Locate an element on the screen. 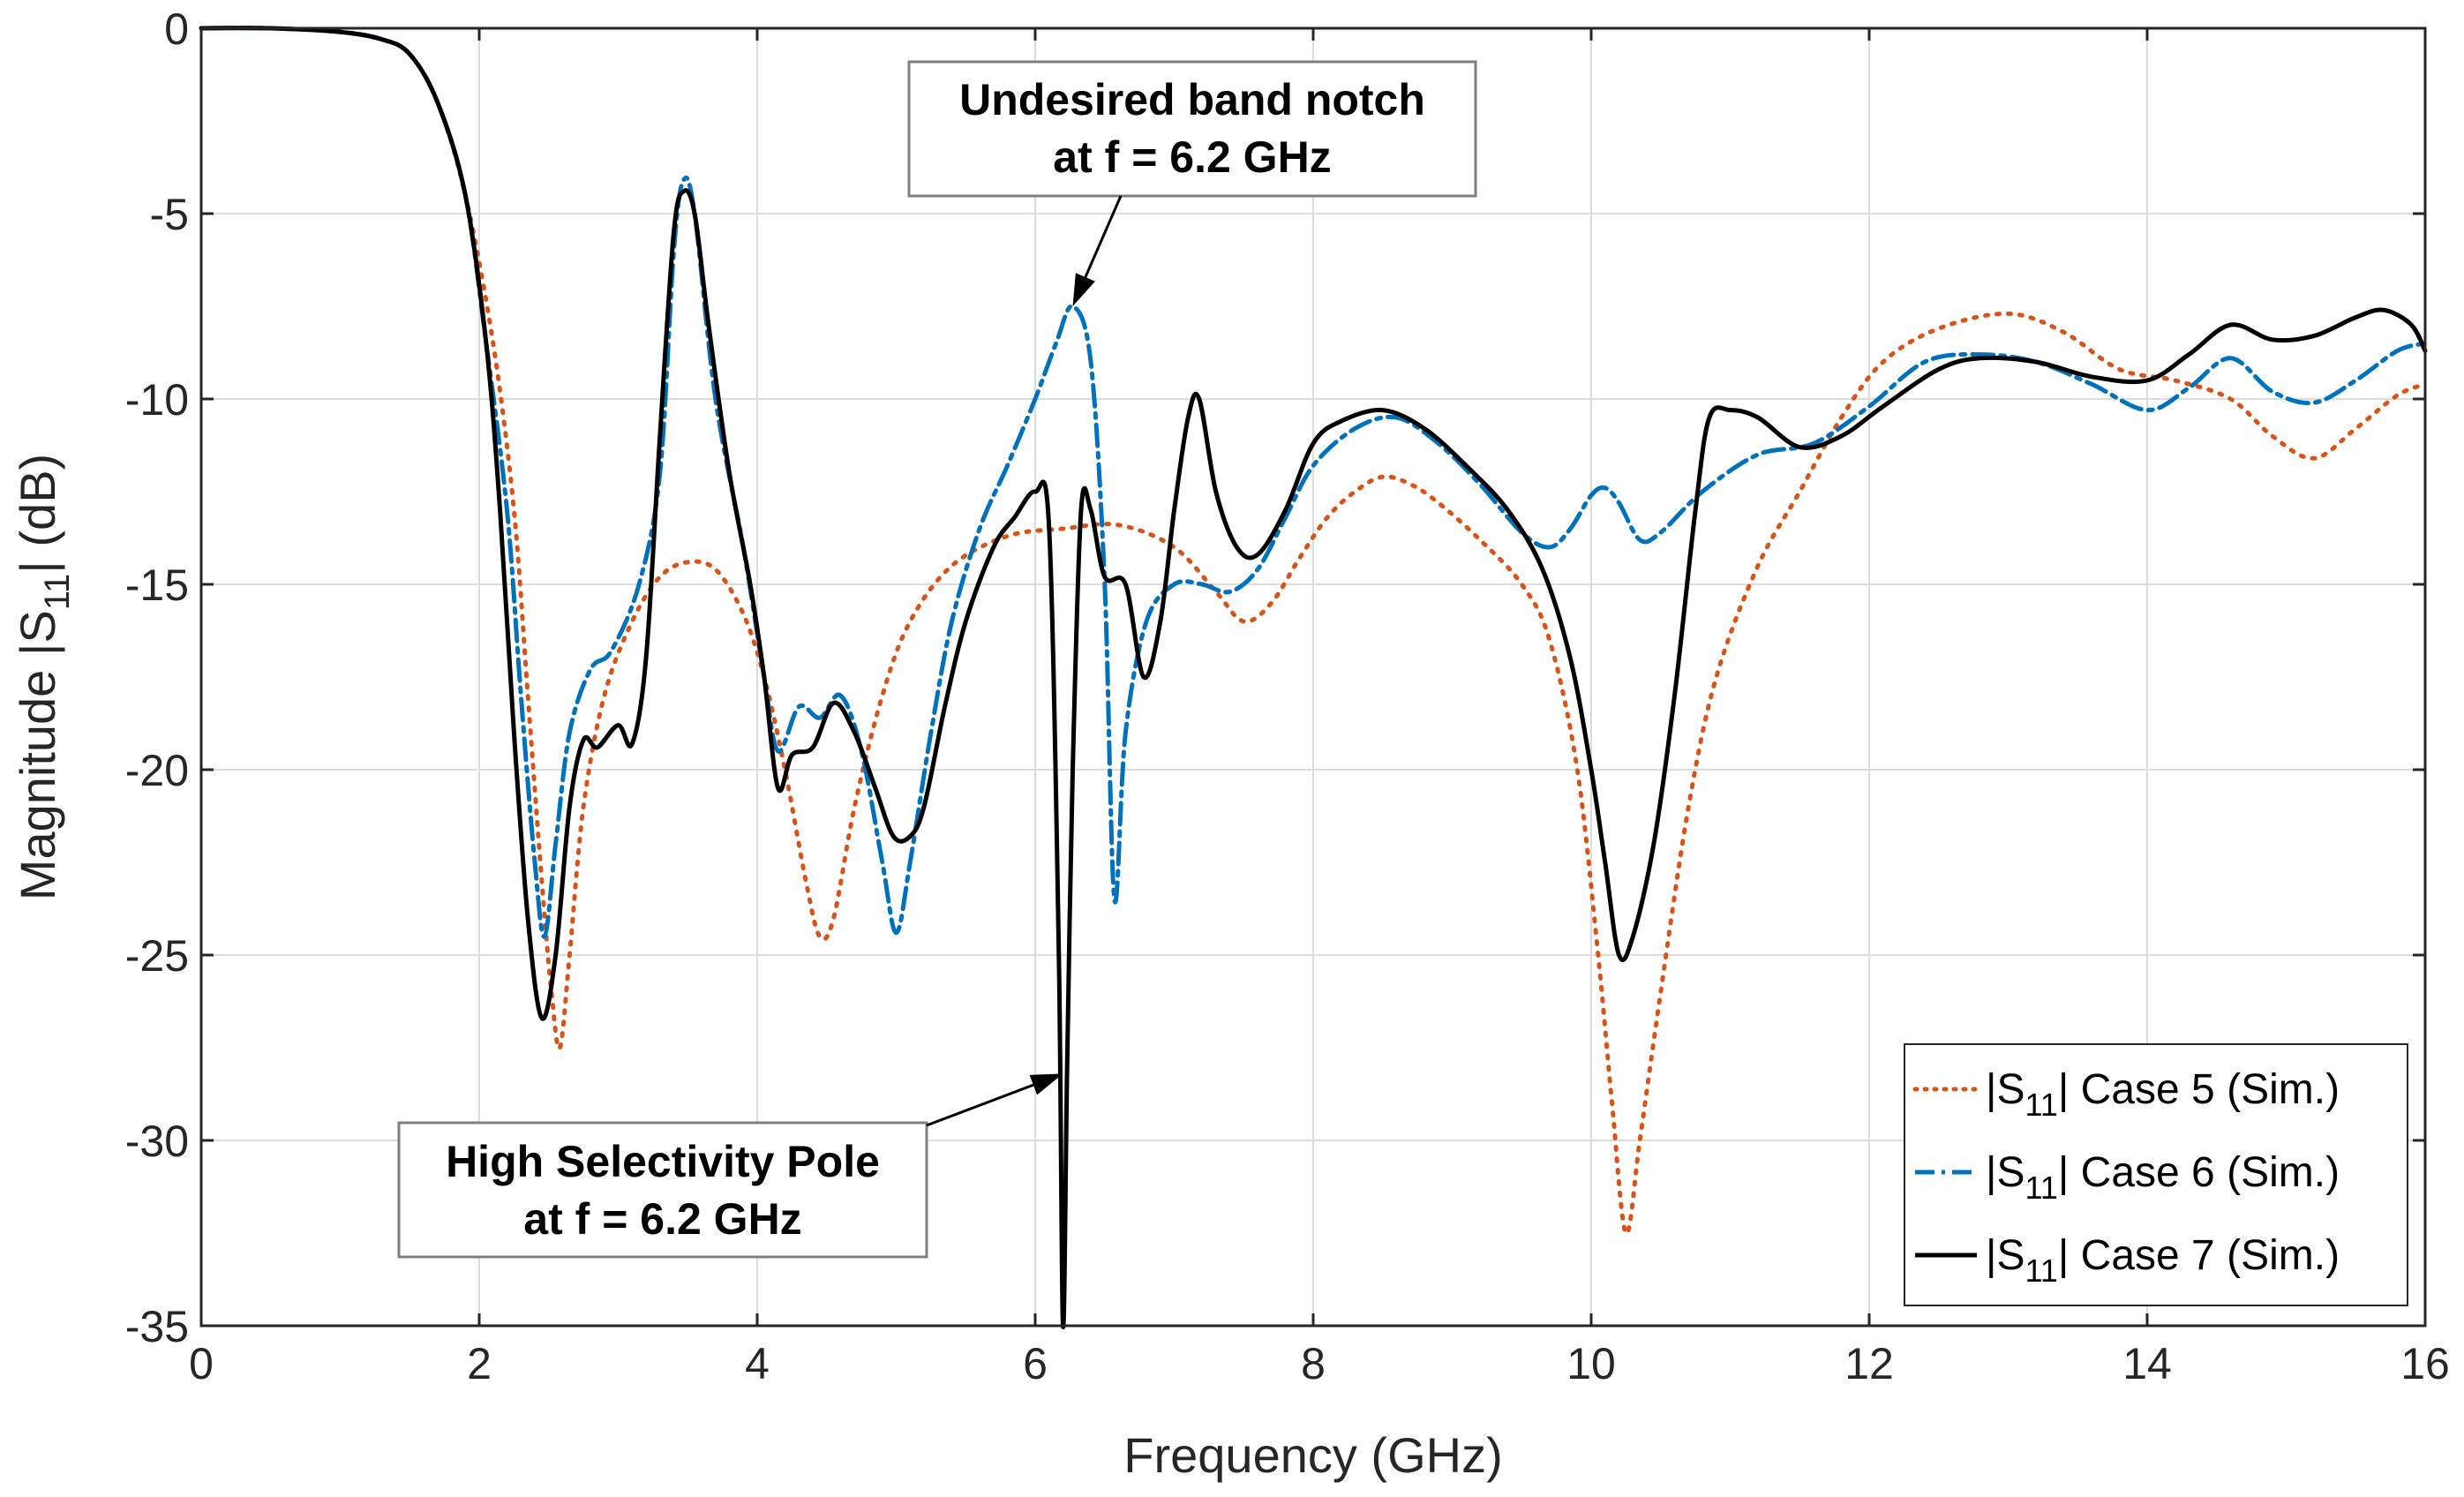 Image resolution: width=2464 pixels, height=1497 pixels. y-tick-label: 0 is located at coordinates (177, 29).